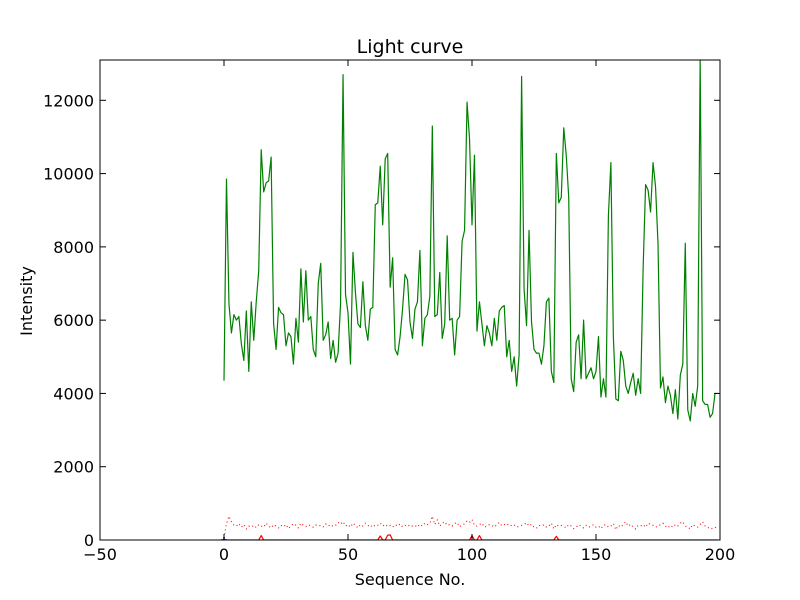 The height and width of the screenshot is (600, 800). I want to click on chart-title: Light curve, so click(410, 47).